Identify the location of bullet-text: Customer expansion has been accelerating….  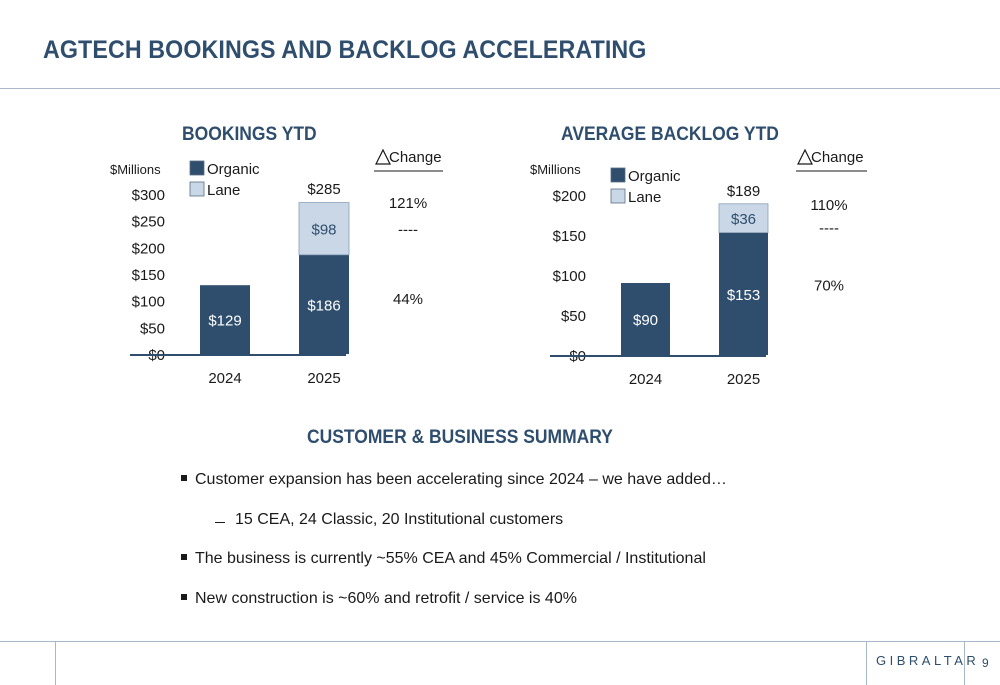
(461, 479).